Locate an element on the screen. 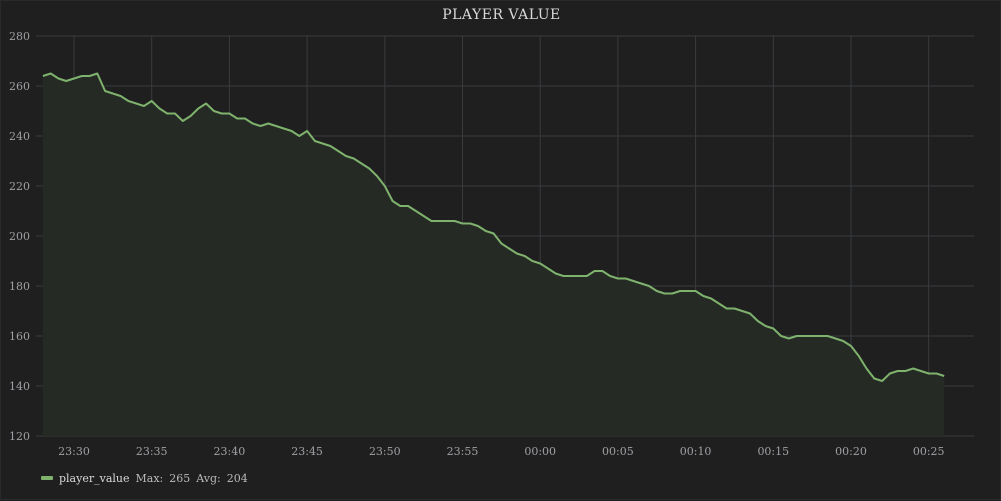 Image resolution: width=1001 pixels, height=501 pixels. x-tick-label: 23:35 is located at coordinates (152, 451).